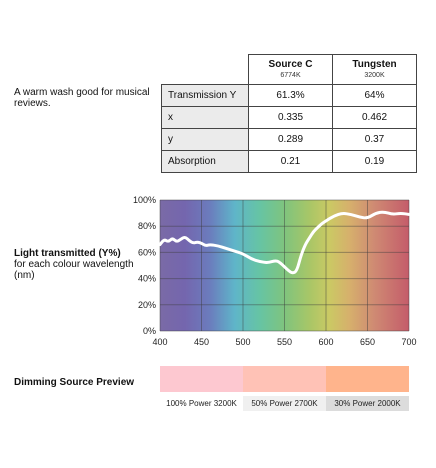 The width and height of the screenshot is (436, 468). I want to click on x-tick-label: 700, so click(408, 342).